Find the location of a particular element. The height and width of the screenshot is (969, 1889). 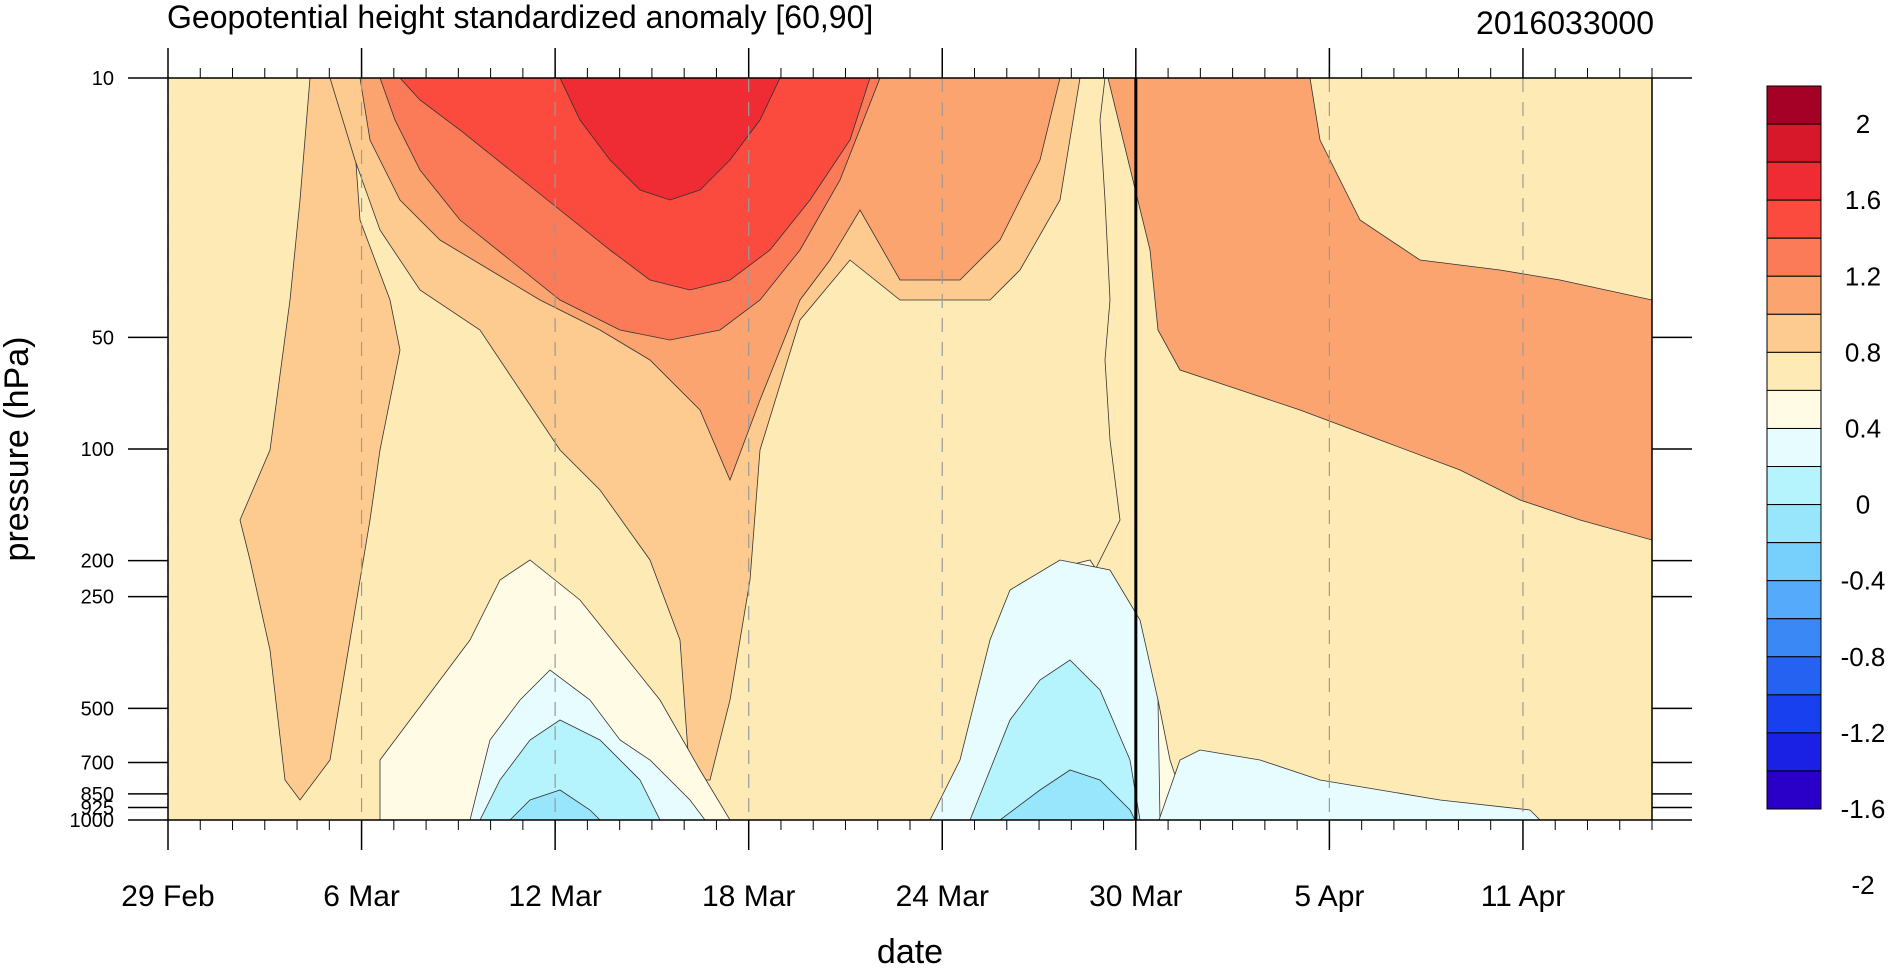

y-tick-label: 50 is located at coordinates (103, 338).